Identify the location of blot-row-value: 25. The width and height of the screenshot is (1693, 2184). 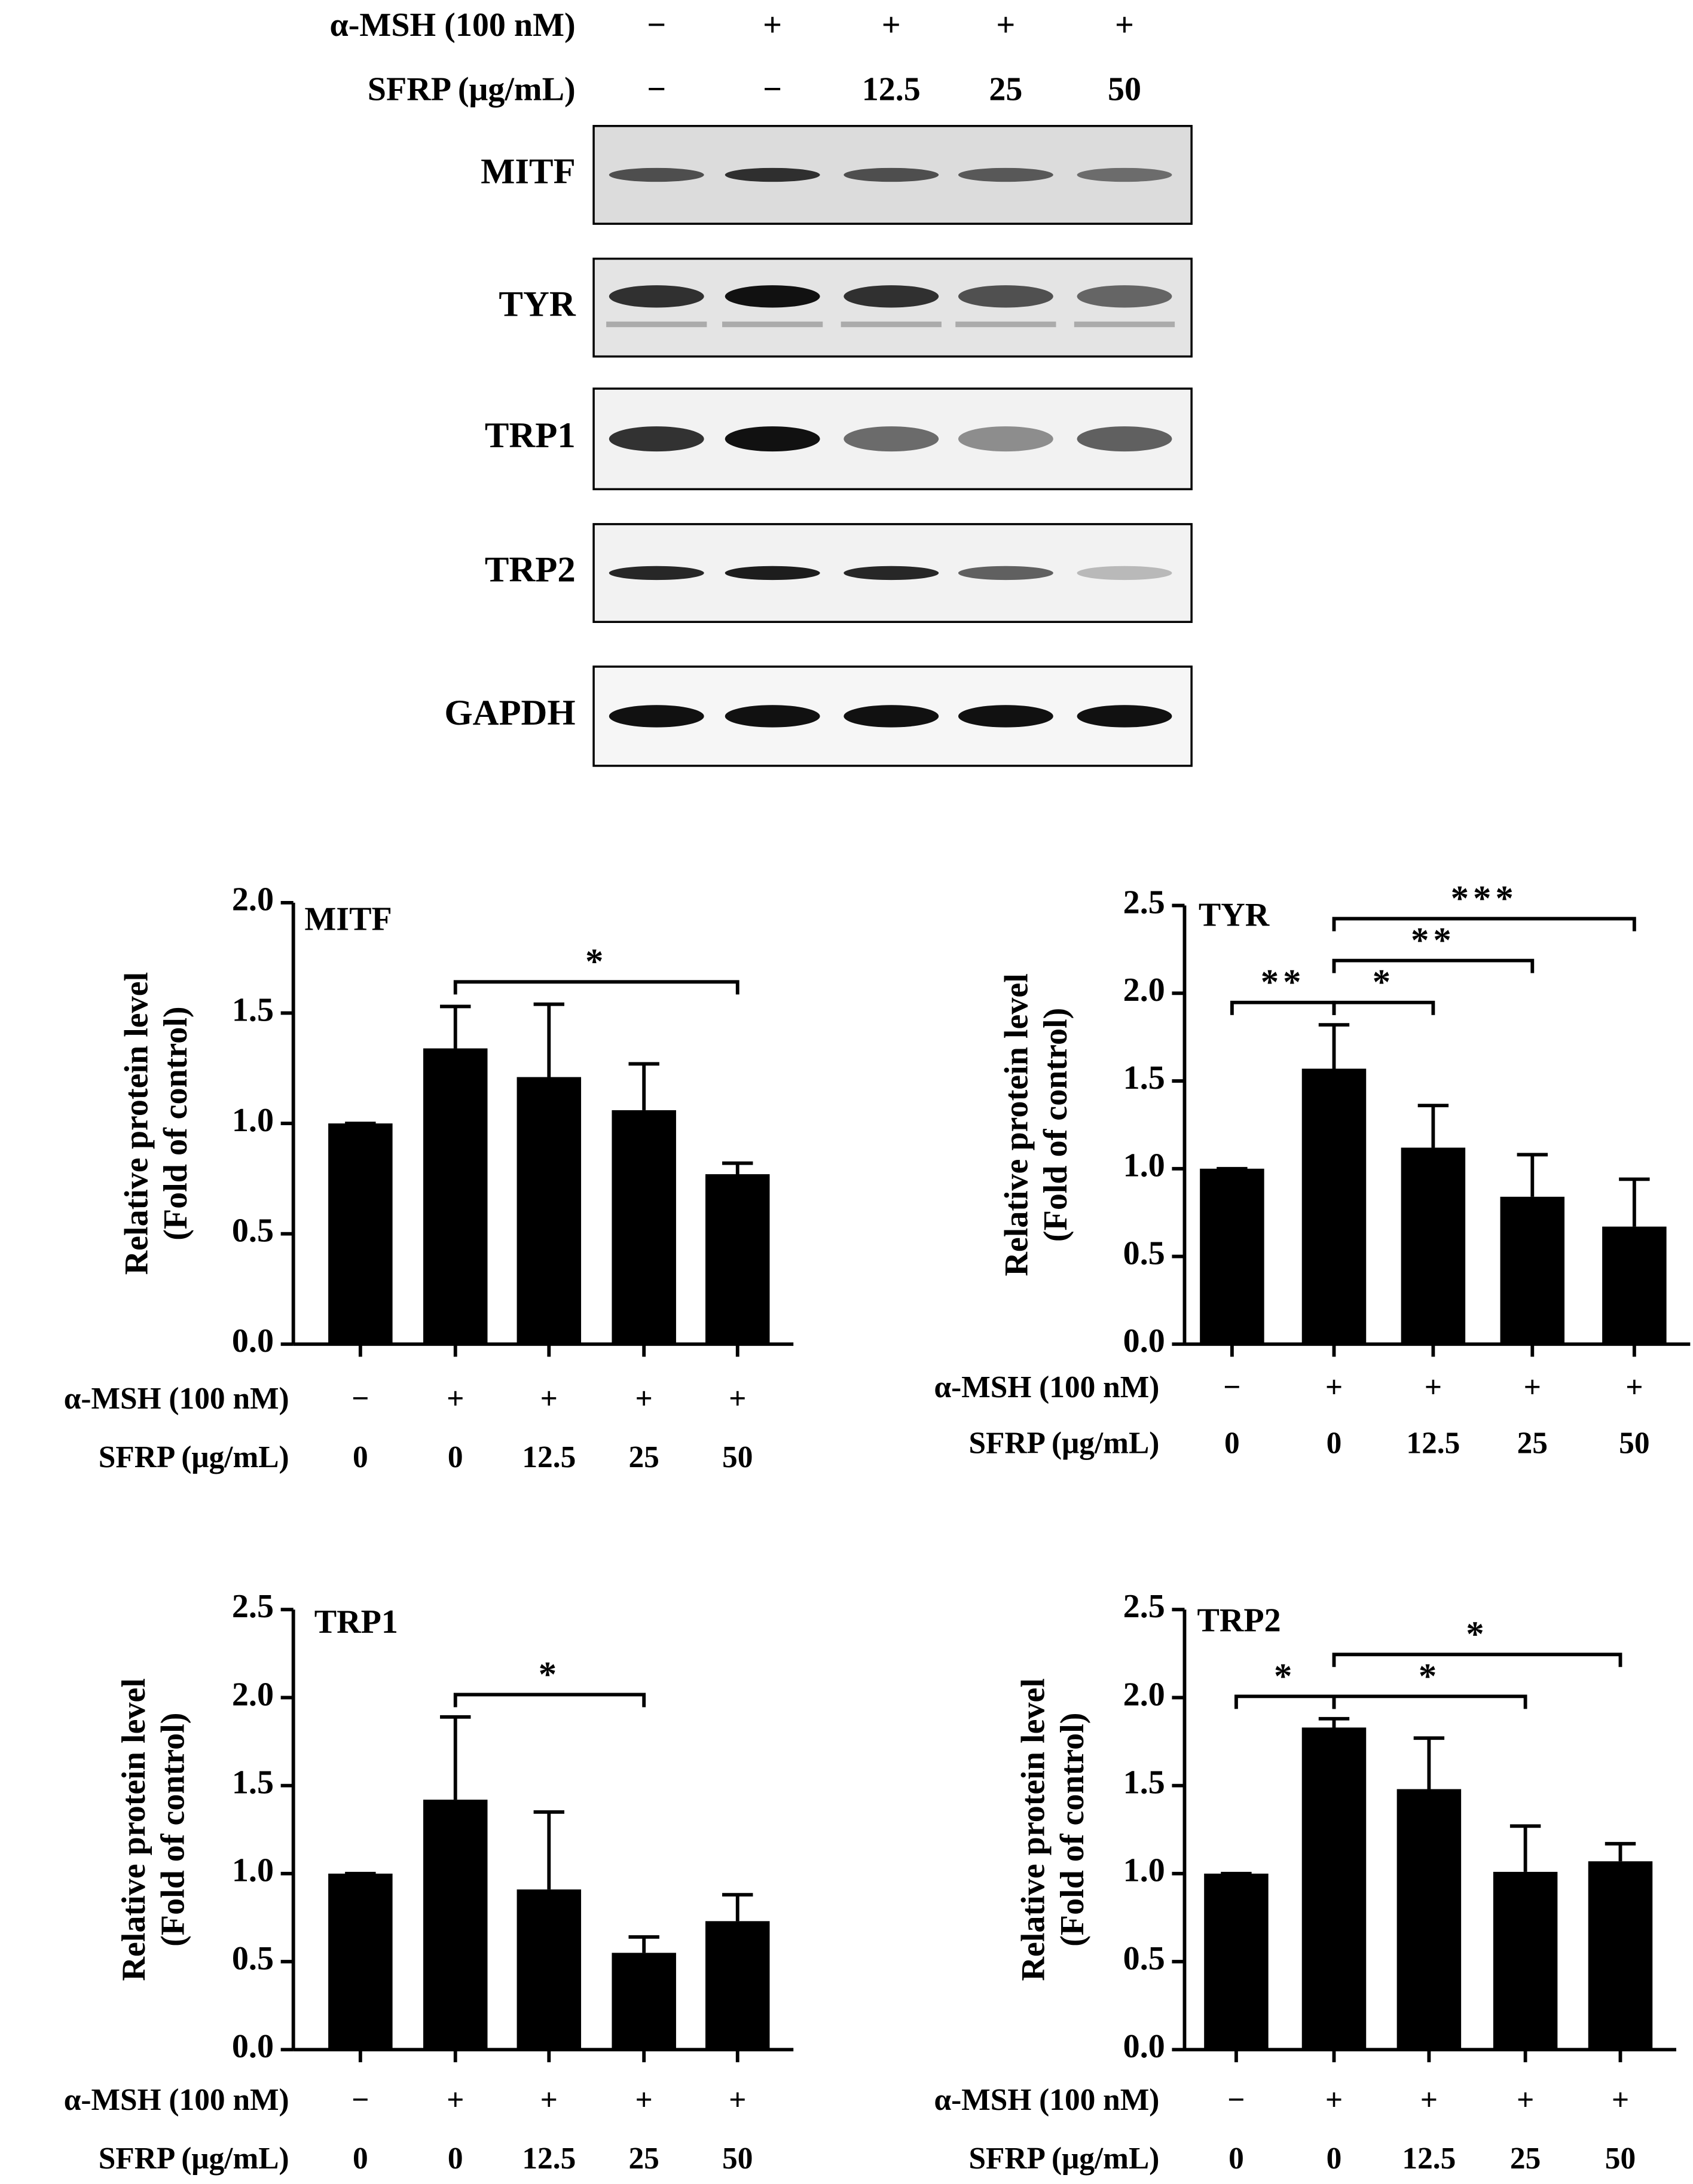
(1005, 89).